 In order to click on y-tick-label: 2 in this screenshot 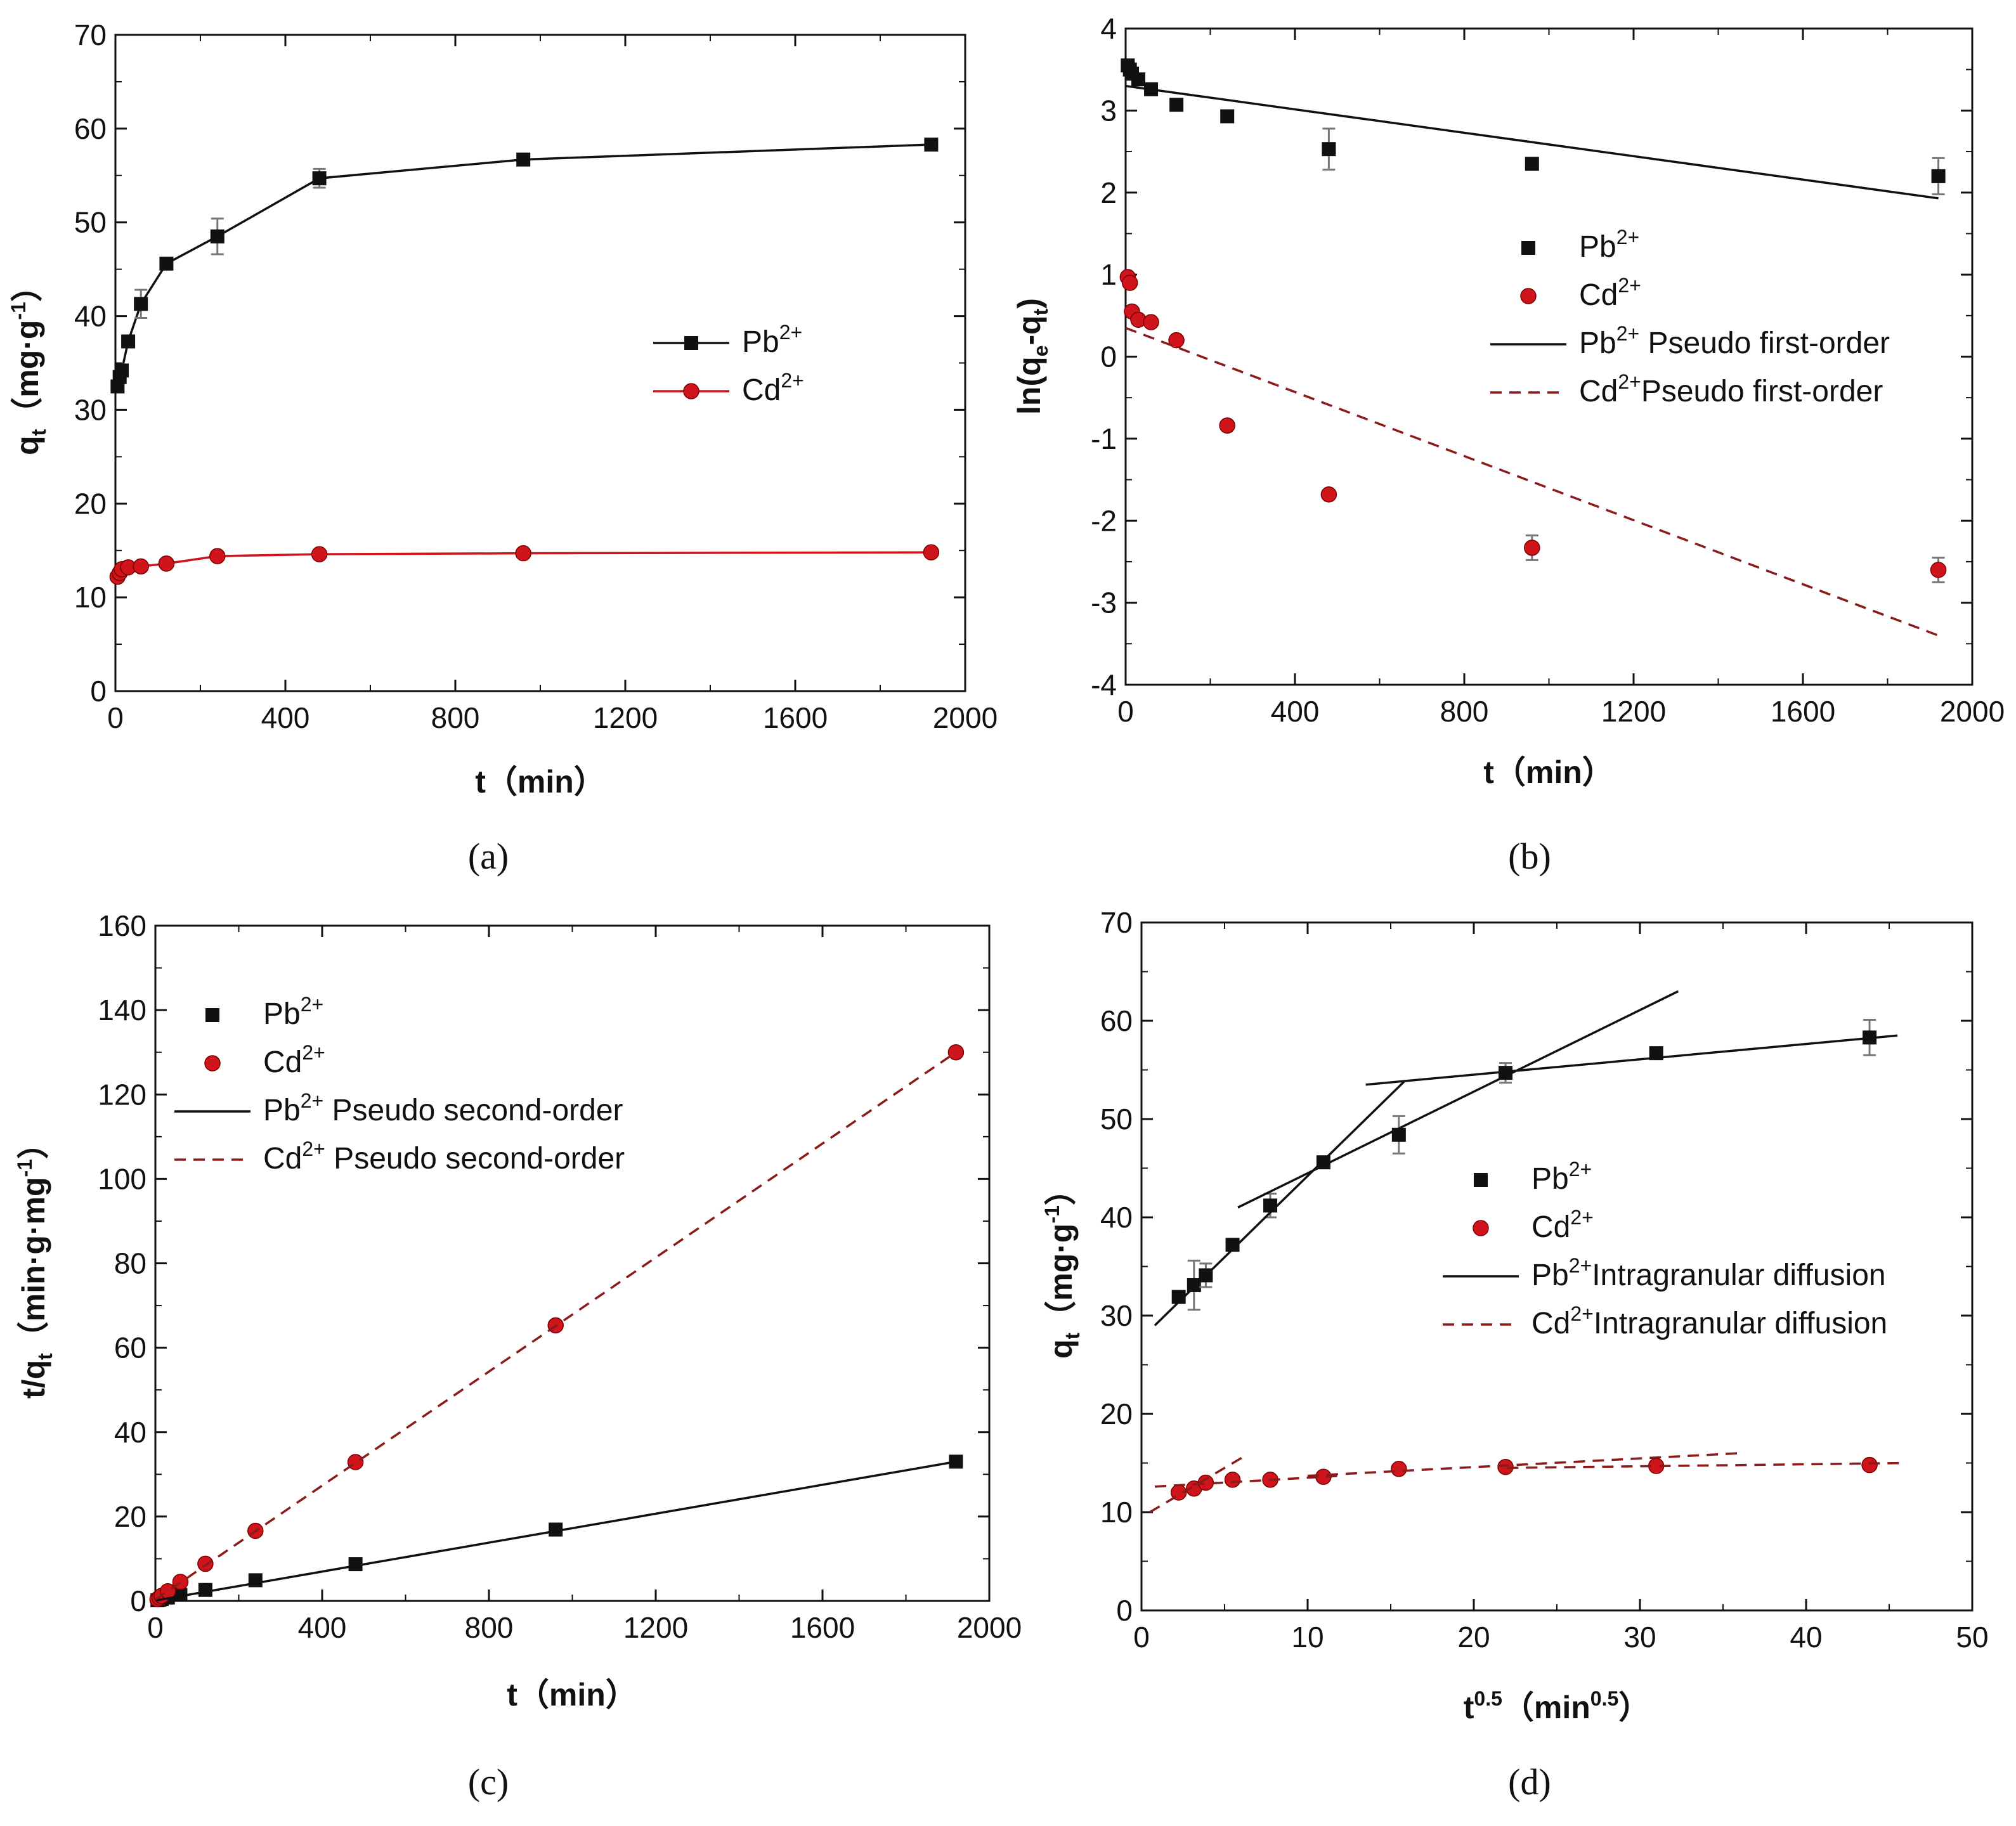, I will do `click(1109, 192)`.